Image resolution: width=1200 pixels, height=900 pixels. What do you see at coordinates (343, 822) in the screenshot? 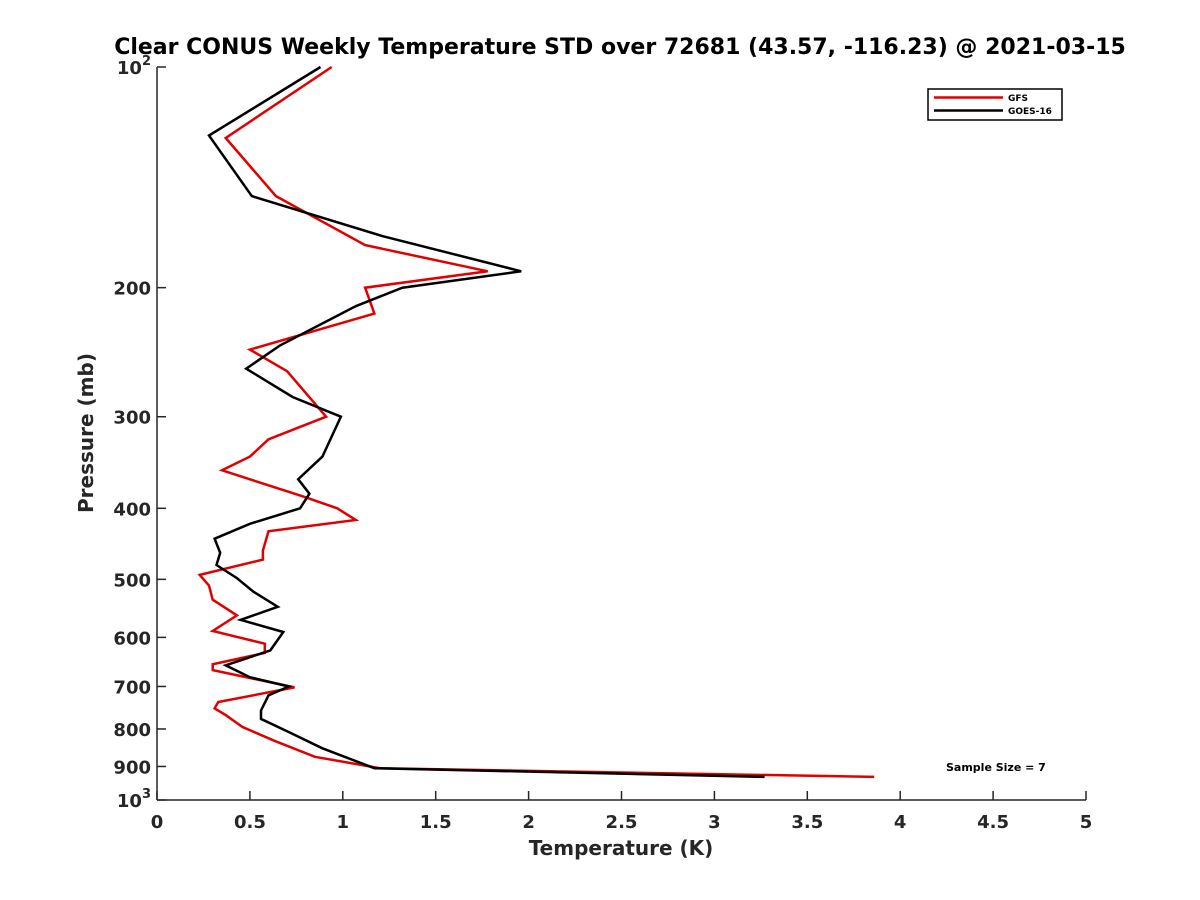
I see `x-tick-label: 1` at bounding box center [343, 822].